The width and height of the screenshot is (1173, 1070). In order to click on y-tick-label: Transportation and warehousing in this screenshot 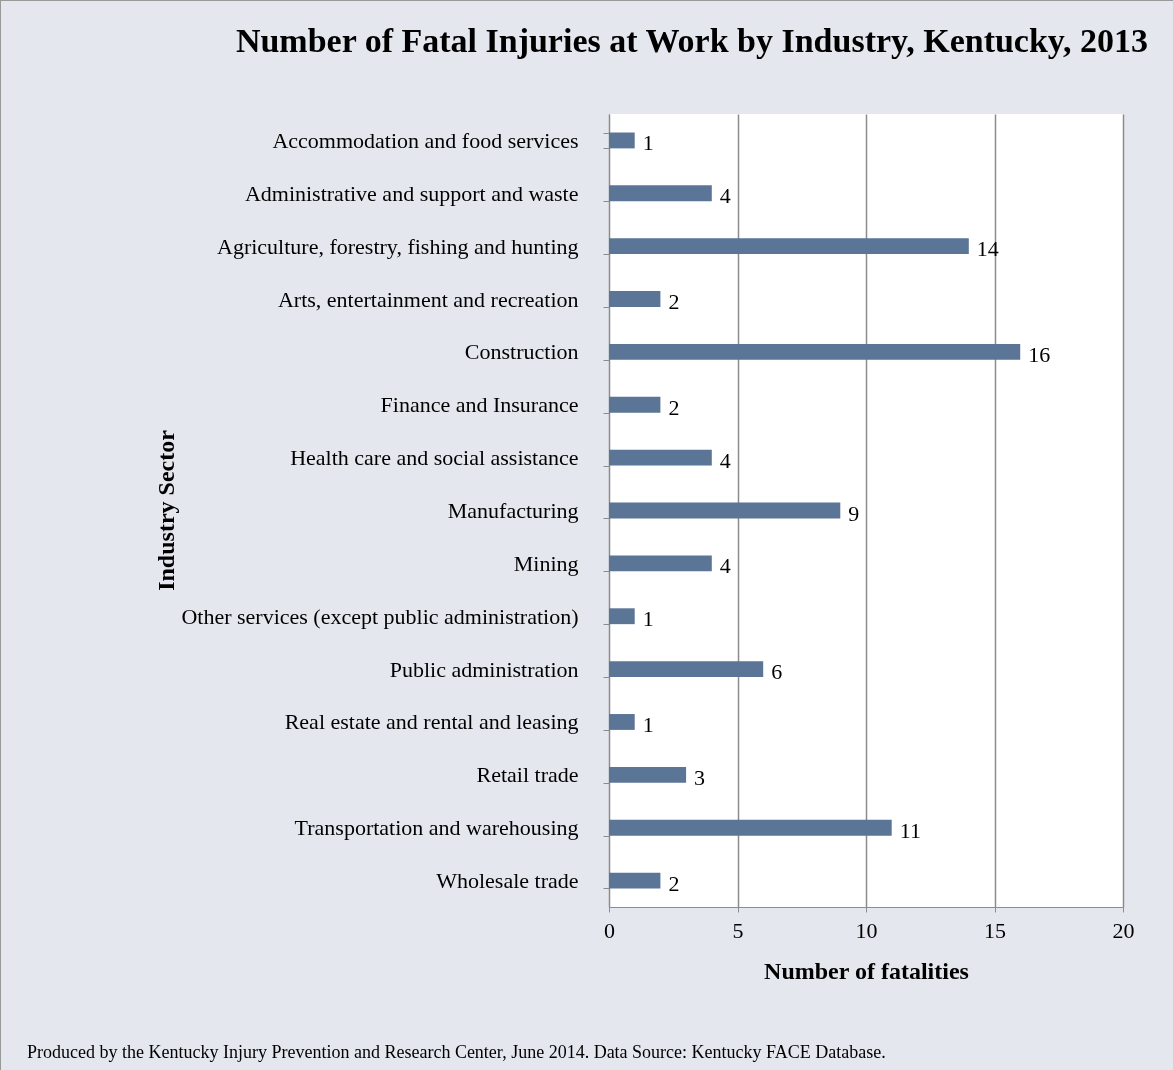, I will do `click(436, 828)`.